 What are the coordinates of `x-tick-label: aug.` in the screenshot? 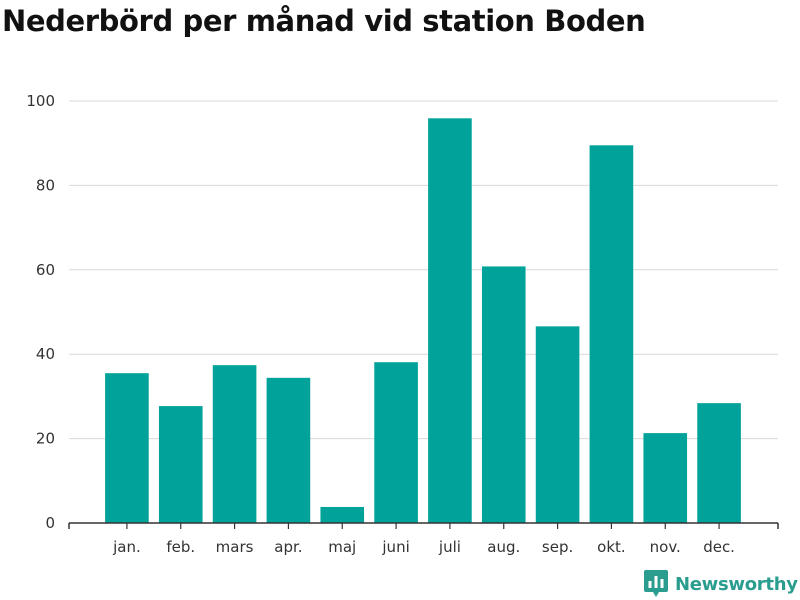 It's located at (503, 547).